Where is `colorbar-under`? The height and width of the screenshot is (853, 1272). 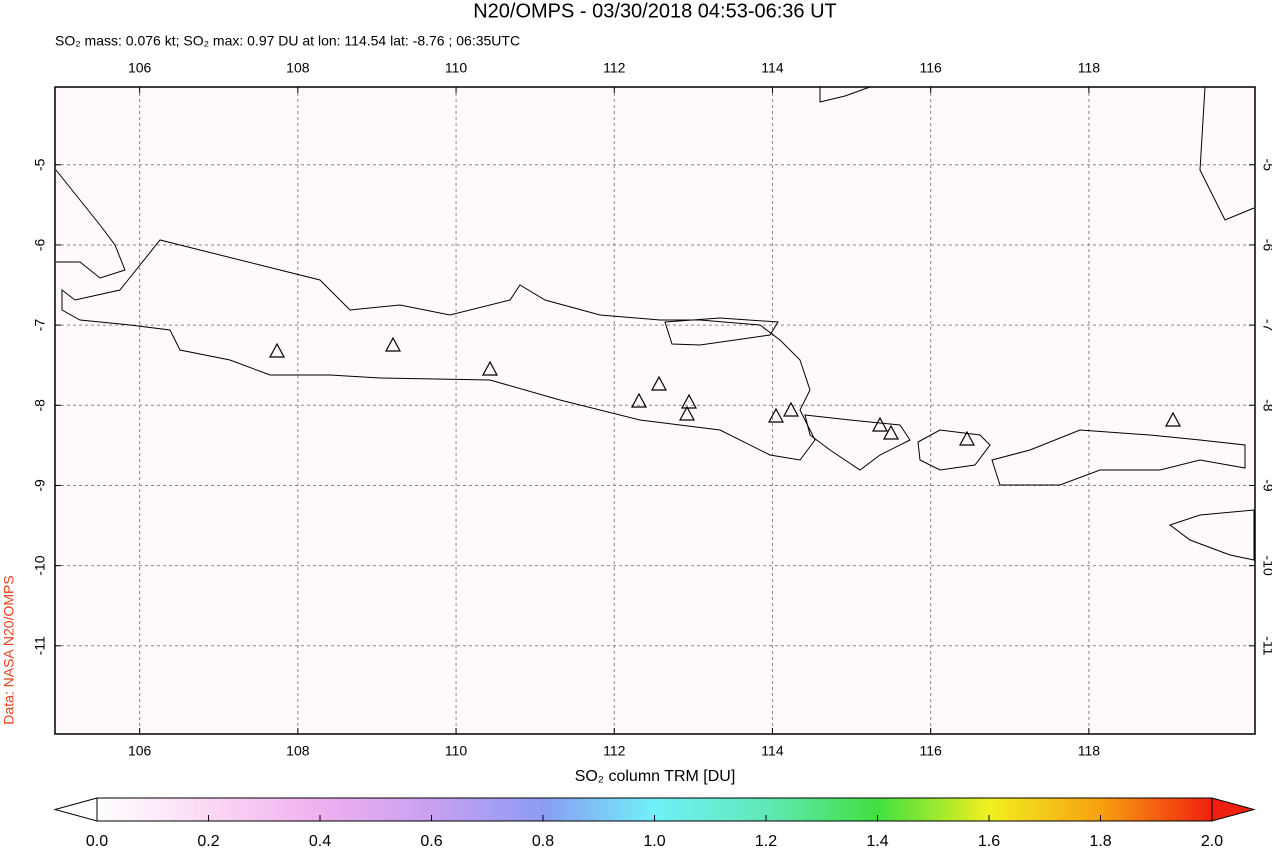
colorbar-under is located at coordinates (75, 809).